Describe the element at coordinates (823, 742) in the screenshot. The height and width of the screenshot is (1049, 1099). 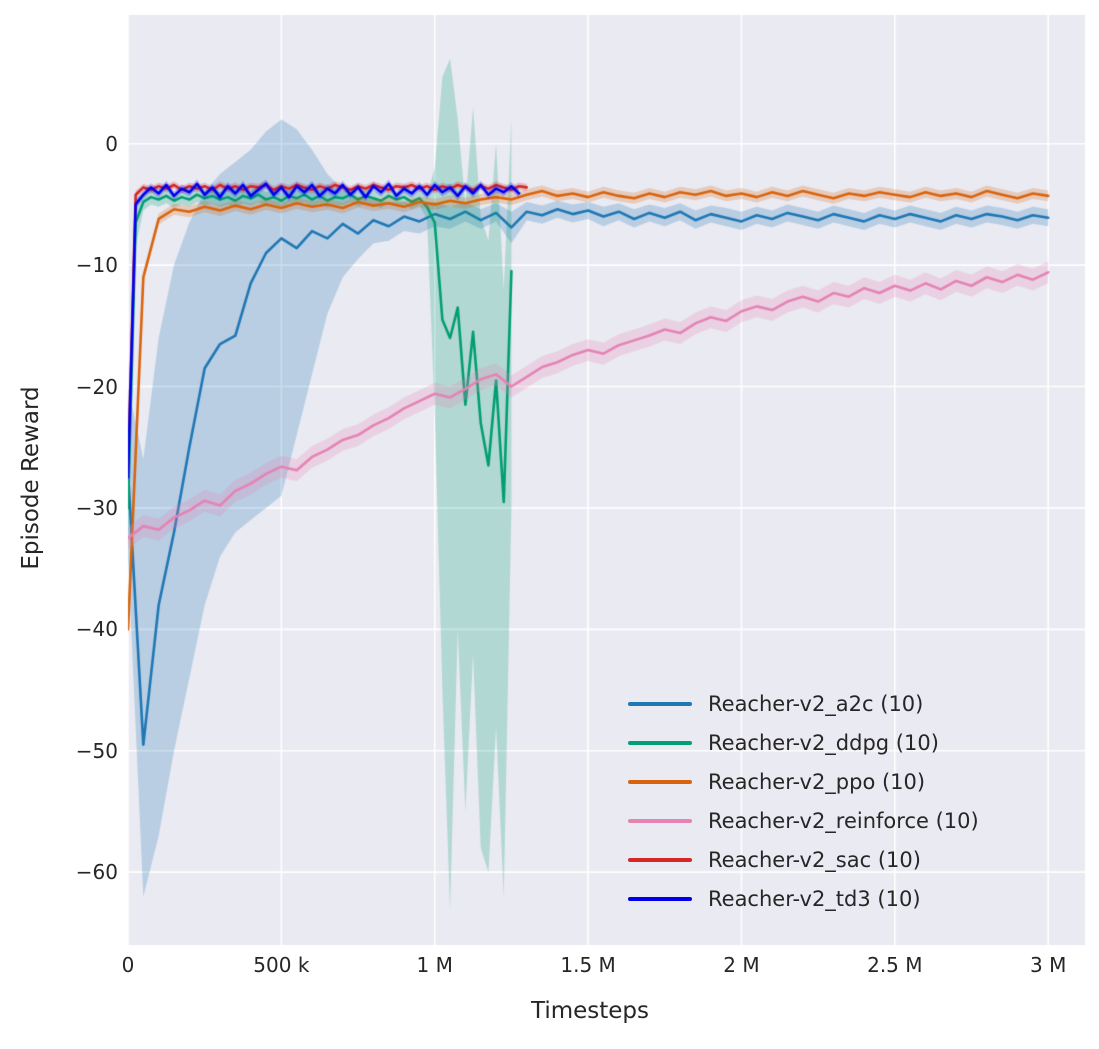
I see `legend-label: Reacher-v2_ddpg (10)` at that location.